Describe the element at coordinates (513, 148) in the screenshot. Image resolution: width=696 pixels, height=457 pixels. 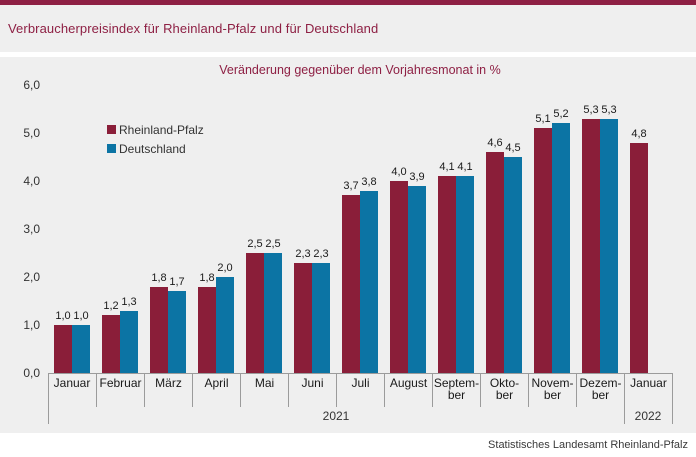
I see `bar-value-label: 4,5` at that location.